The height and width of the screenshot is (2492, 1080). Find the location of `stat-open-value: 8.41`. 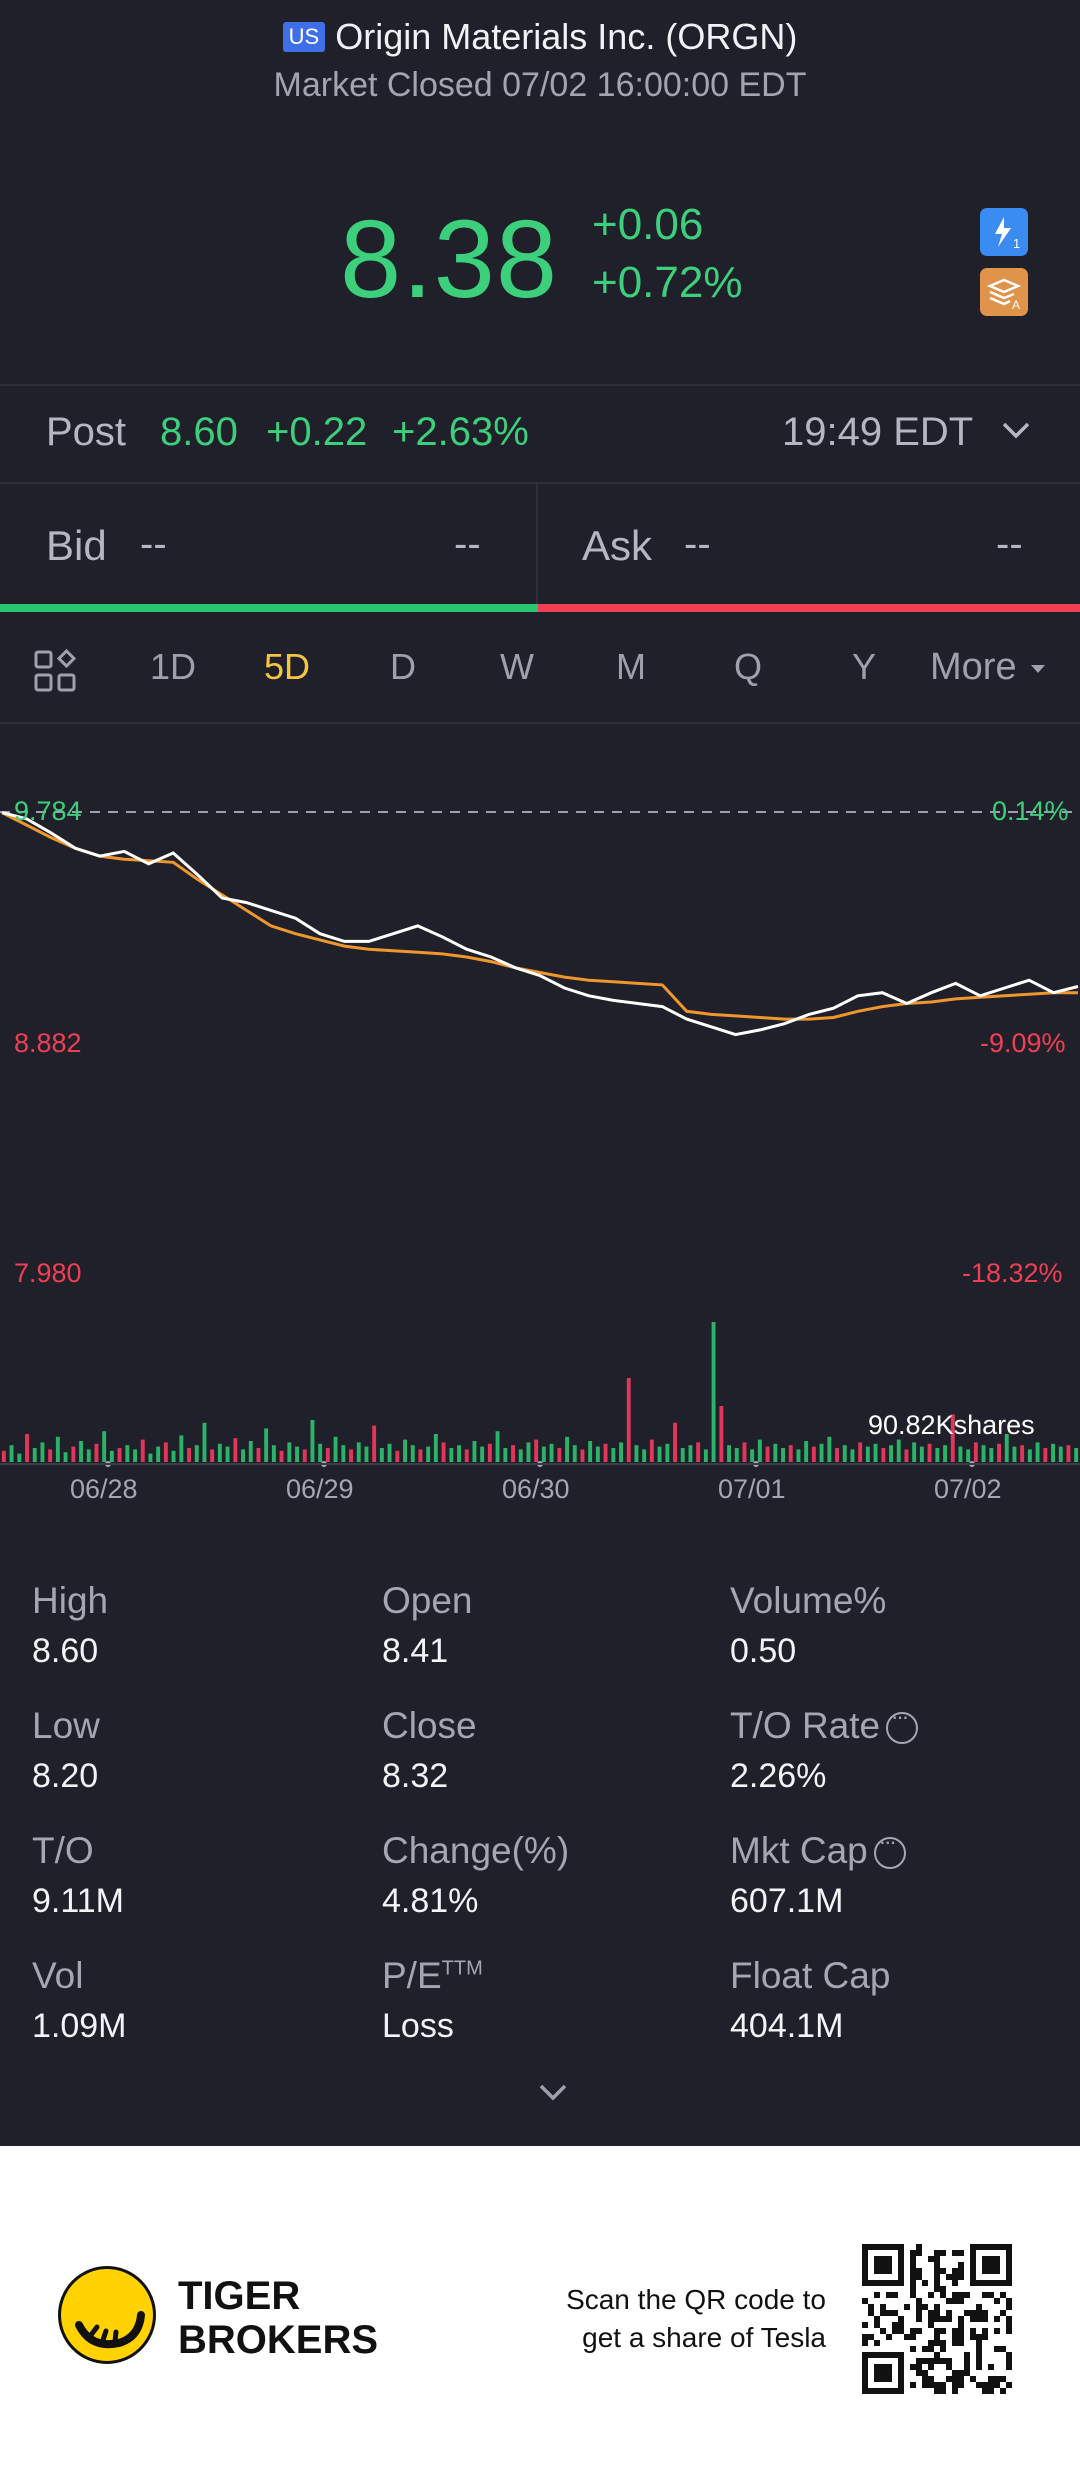

stat-open-value: 8.41 is located at coordinates (415, 1651).